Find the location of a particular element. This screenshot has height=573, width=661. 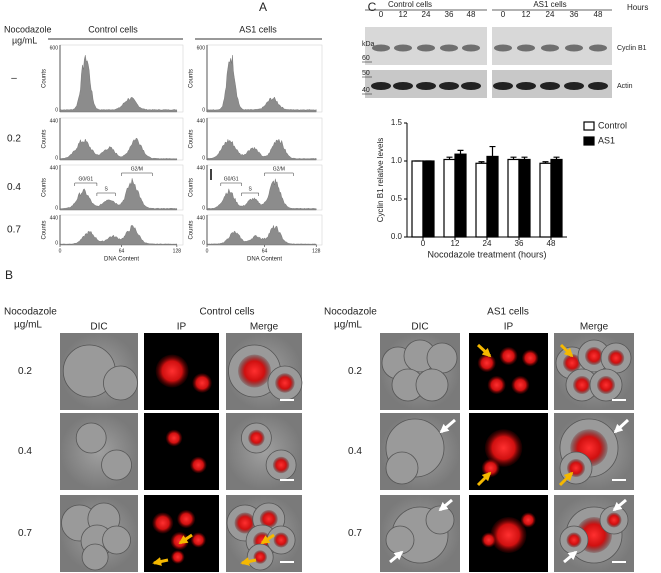

blot-group-title: Control cells is located at coordinates (410, 4).